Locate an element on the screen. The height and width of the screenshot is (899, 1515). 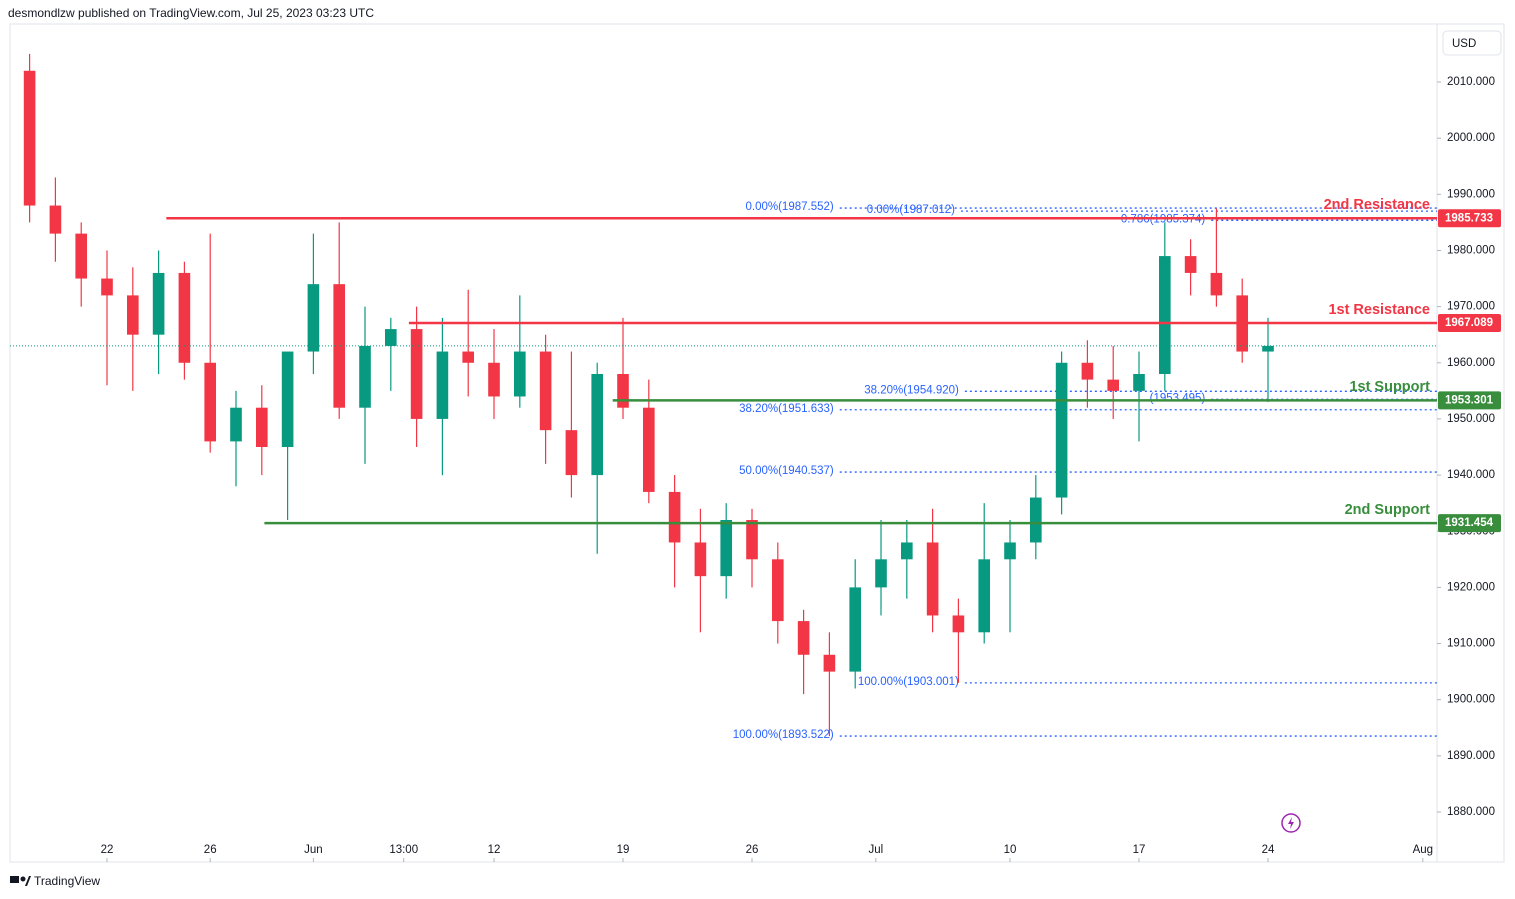
level-name: 2nd Support is located at coordinates (1388, 510).